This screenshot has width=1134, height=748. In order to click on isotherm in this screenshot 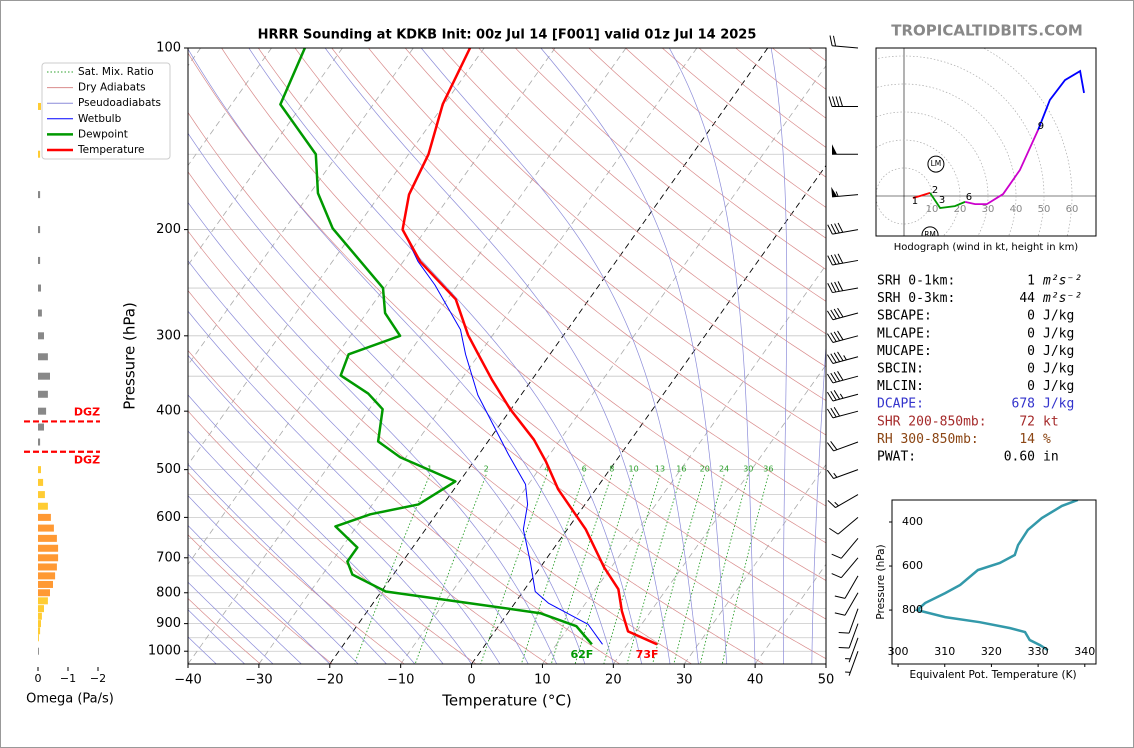, I will do `click(754, 563)`.